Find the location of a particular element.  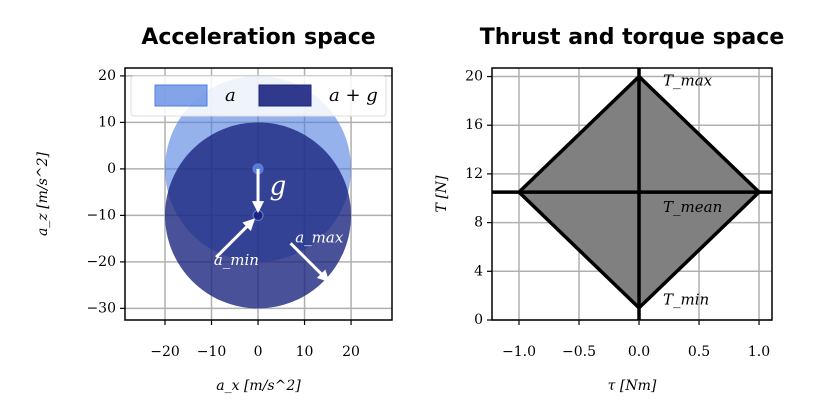

x-tick-label: 1.0 is located at coordinates (759, 352).